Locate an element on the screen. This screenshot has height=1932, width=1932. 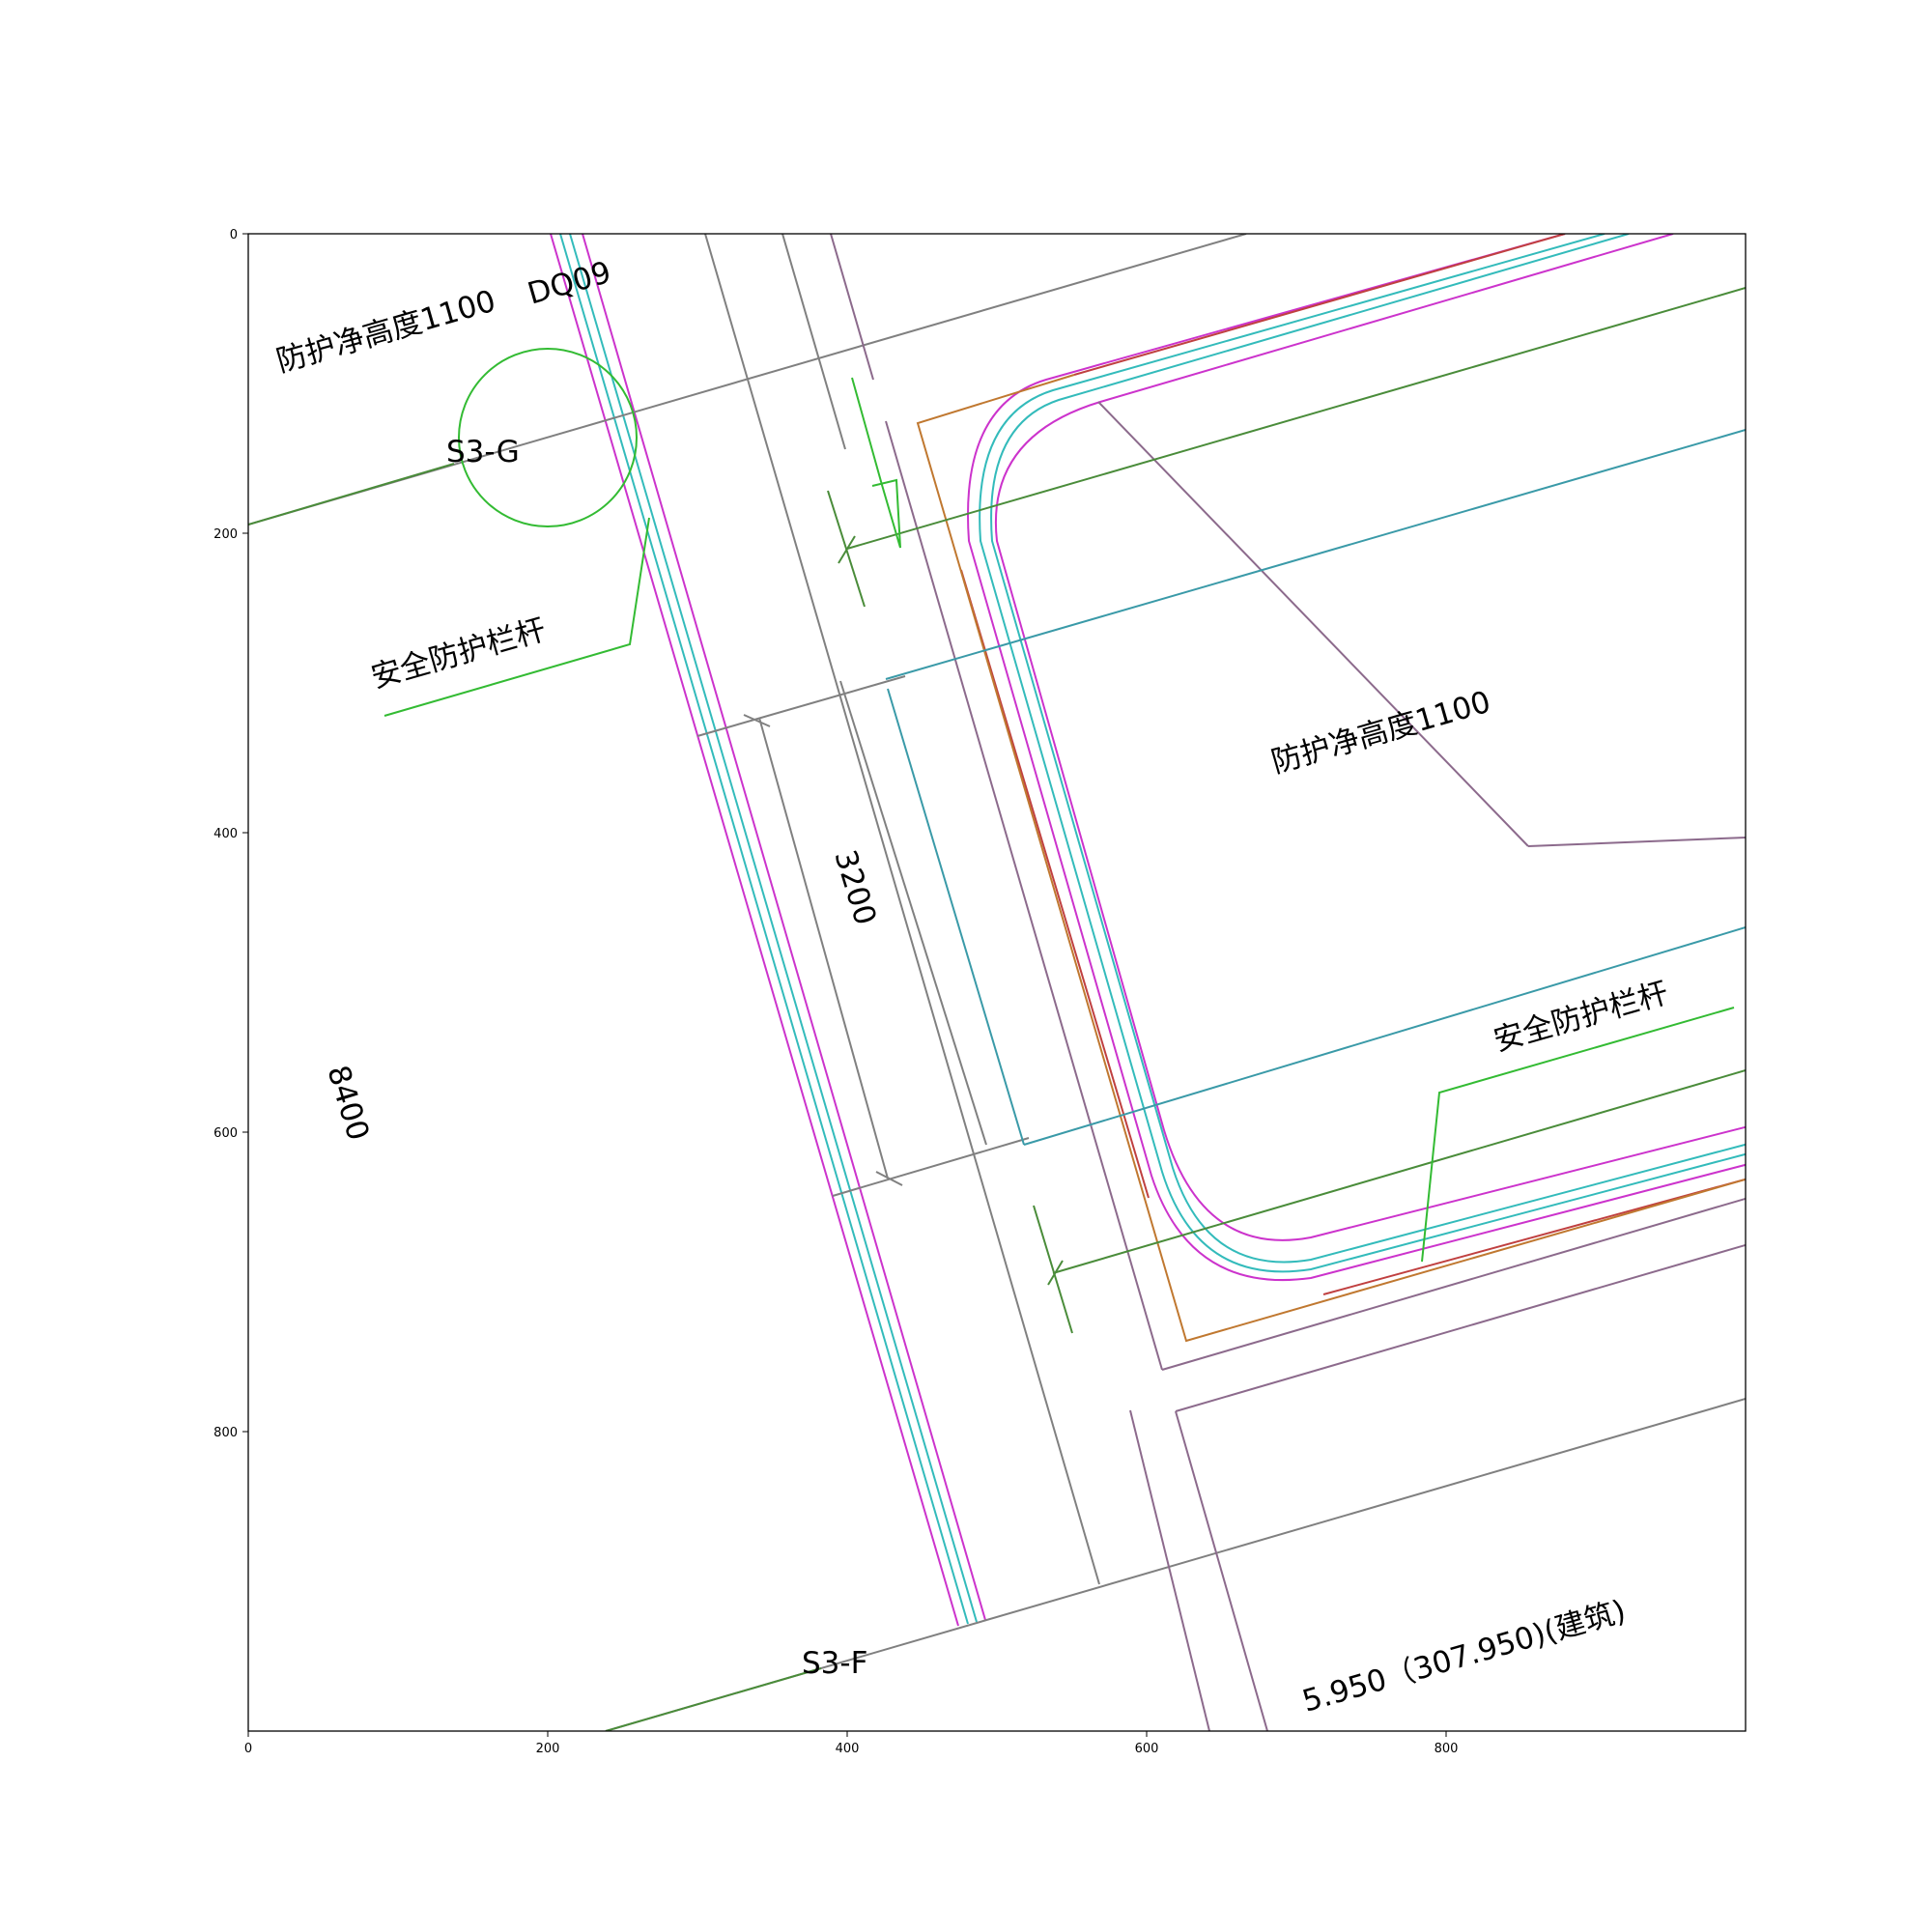
y-tick-label: 0 is located at coordinates (234, 235).